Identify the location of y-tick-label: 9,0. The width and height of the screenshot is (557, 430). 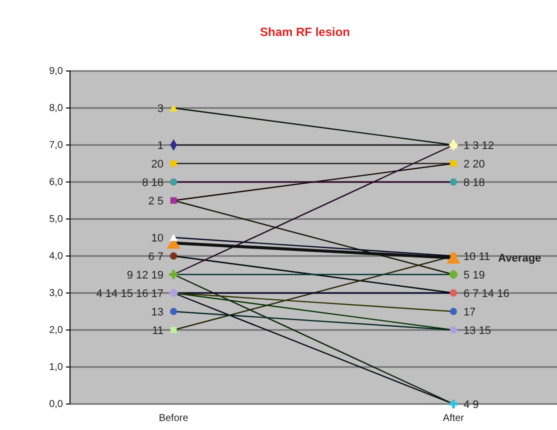
(56, 72).